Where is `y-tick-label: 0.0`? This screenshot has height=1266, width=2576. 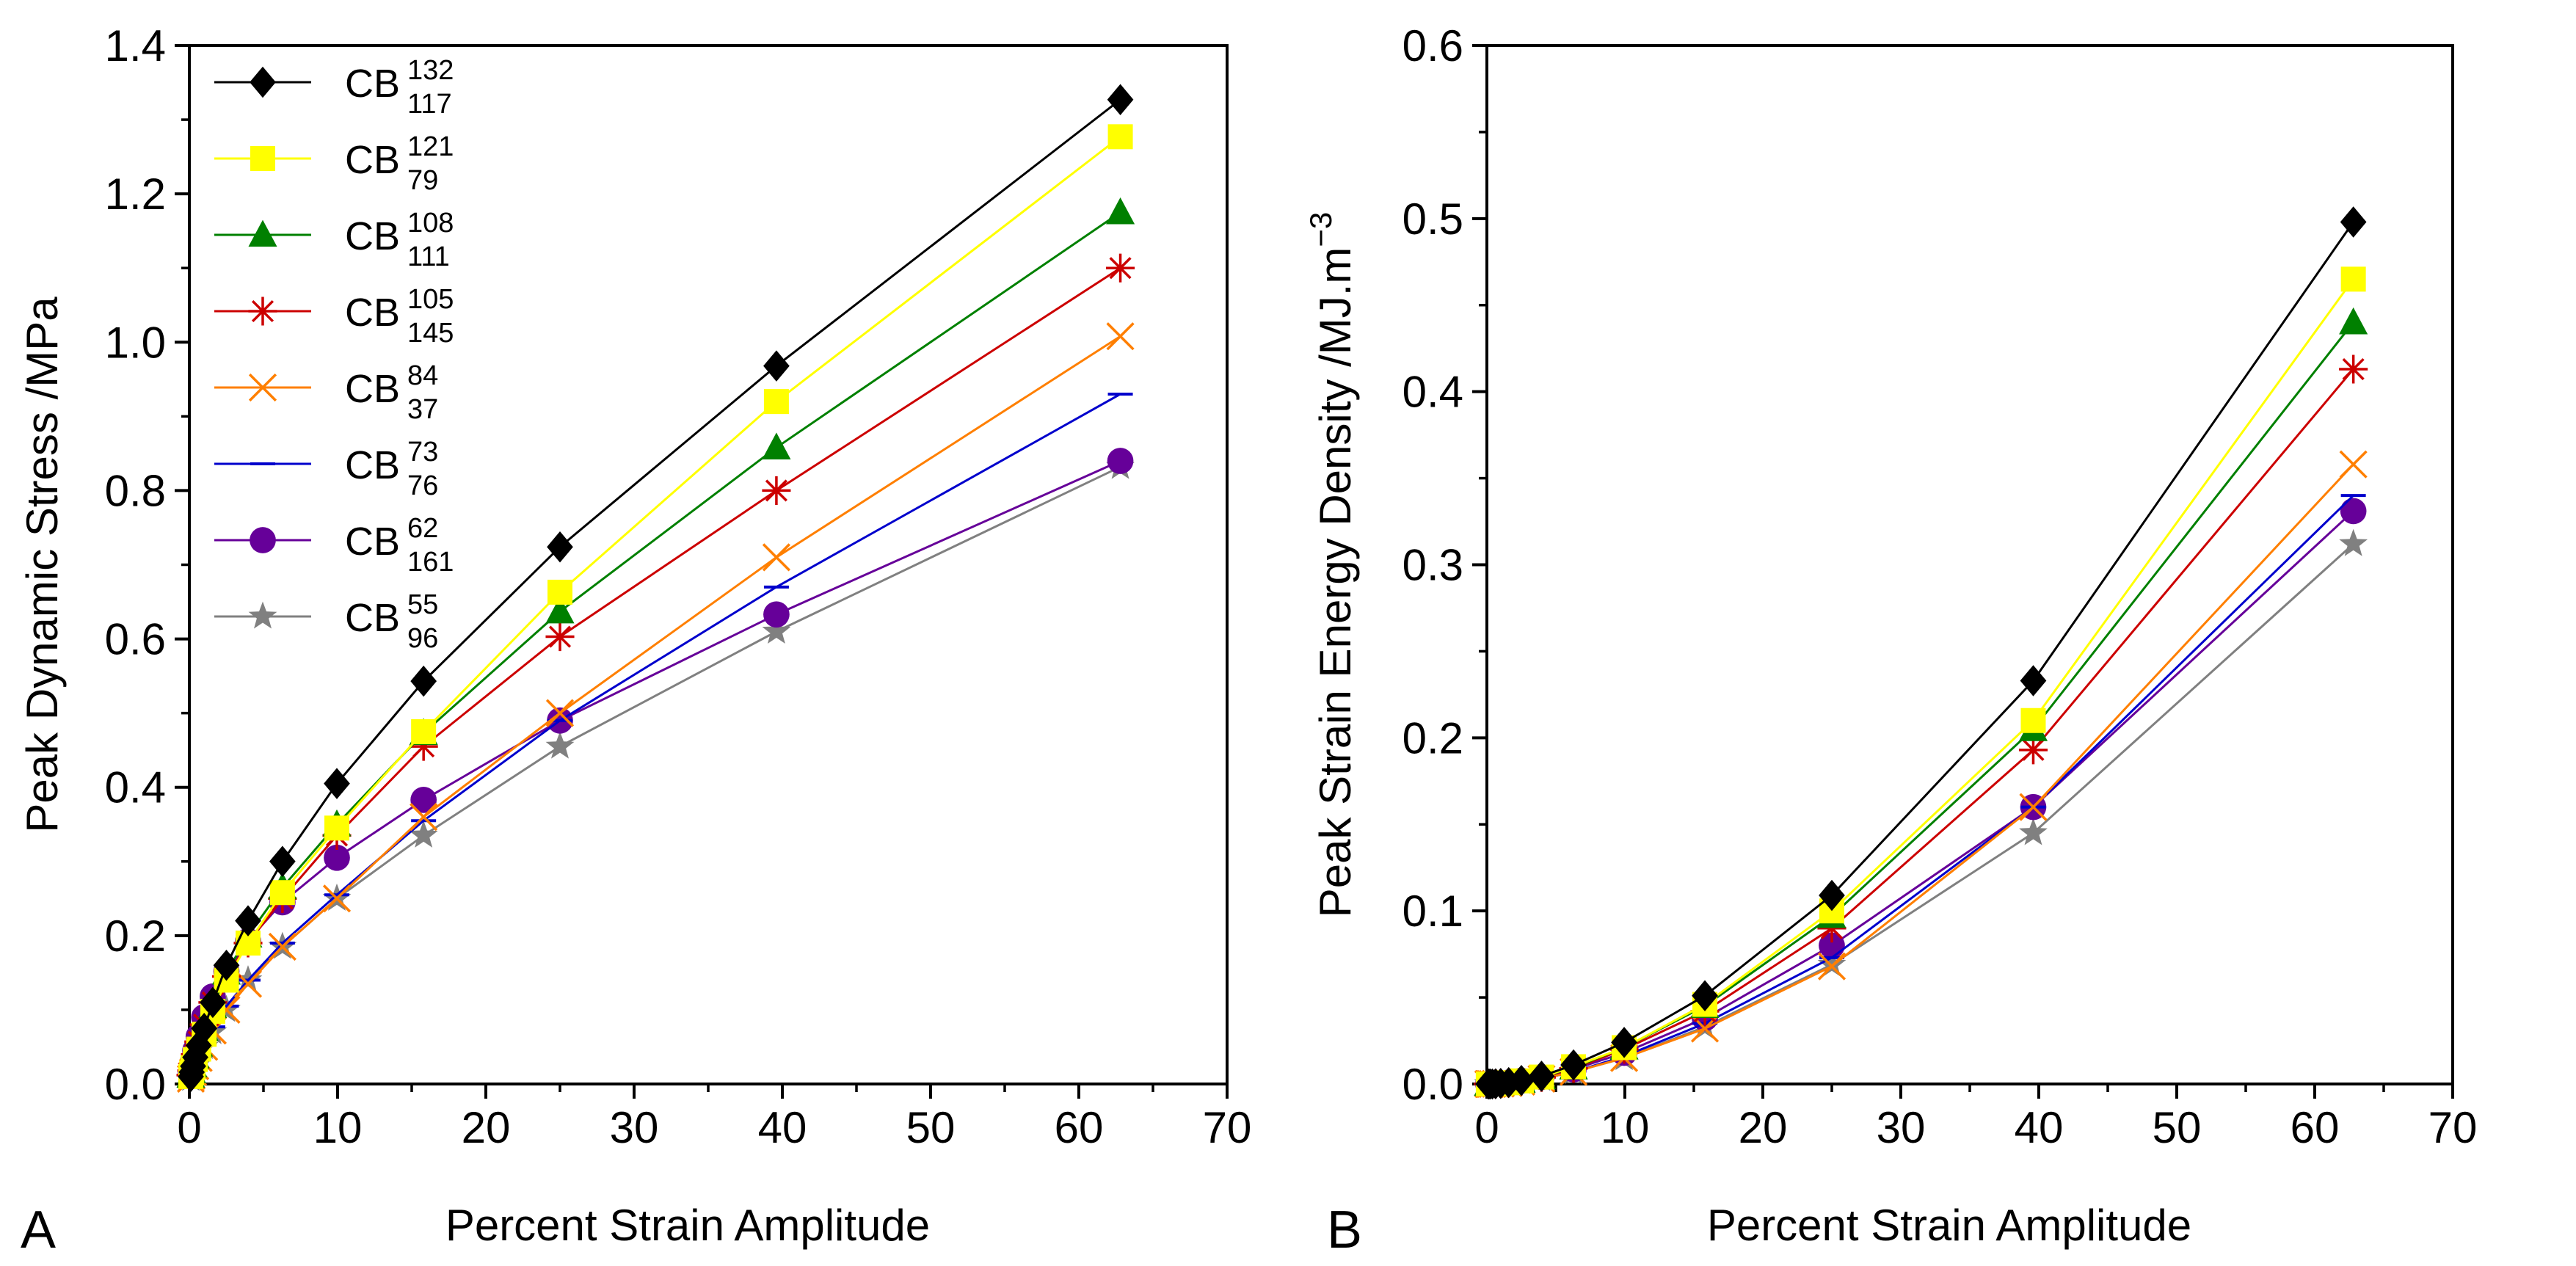
y-tick-label: 0.0 is located at coordinates (135, 1085).